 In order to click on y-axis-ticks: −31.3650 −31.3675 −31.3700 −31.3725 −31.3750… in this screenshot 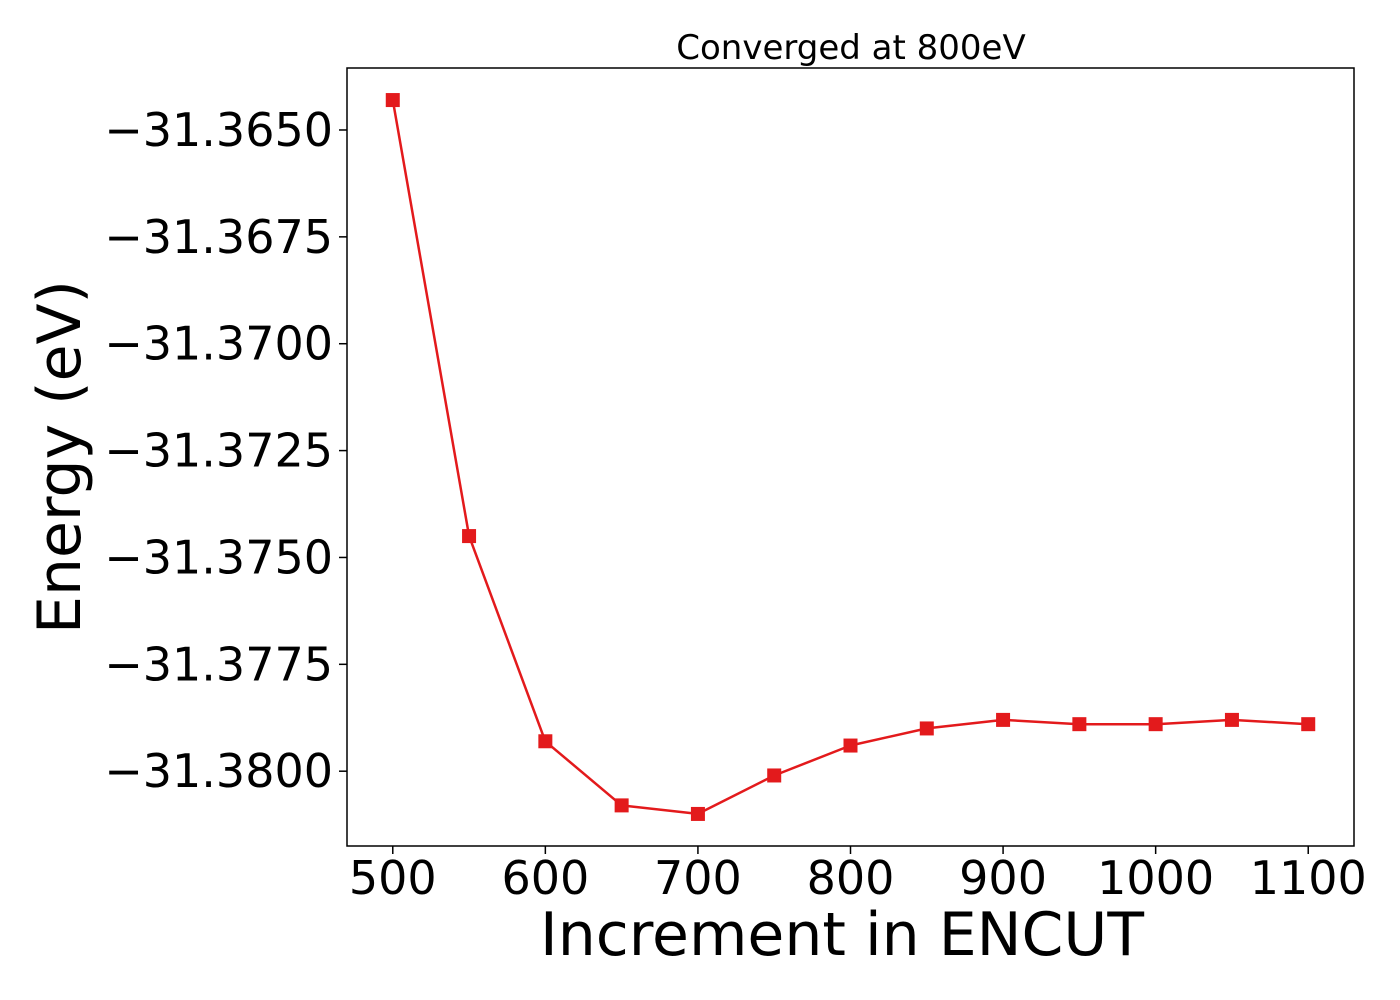, I will do `click(225, 450)`.